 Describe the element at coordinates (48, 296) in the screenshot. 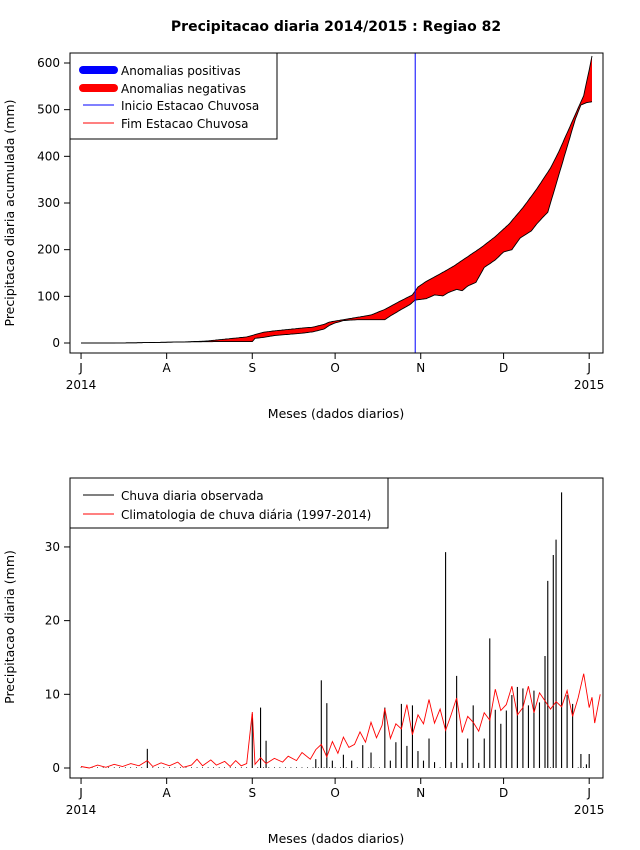

I see `chart1-y-tick-label: 100` at that location.